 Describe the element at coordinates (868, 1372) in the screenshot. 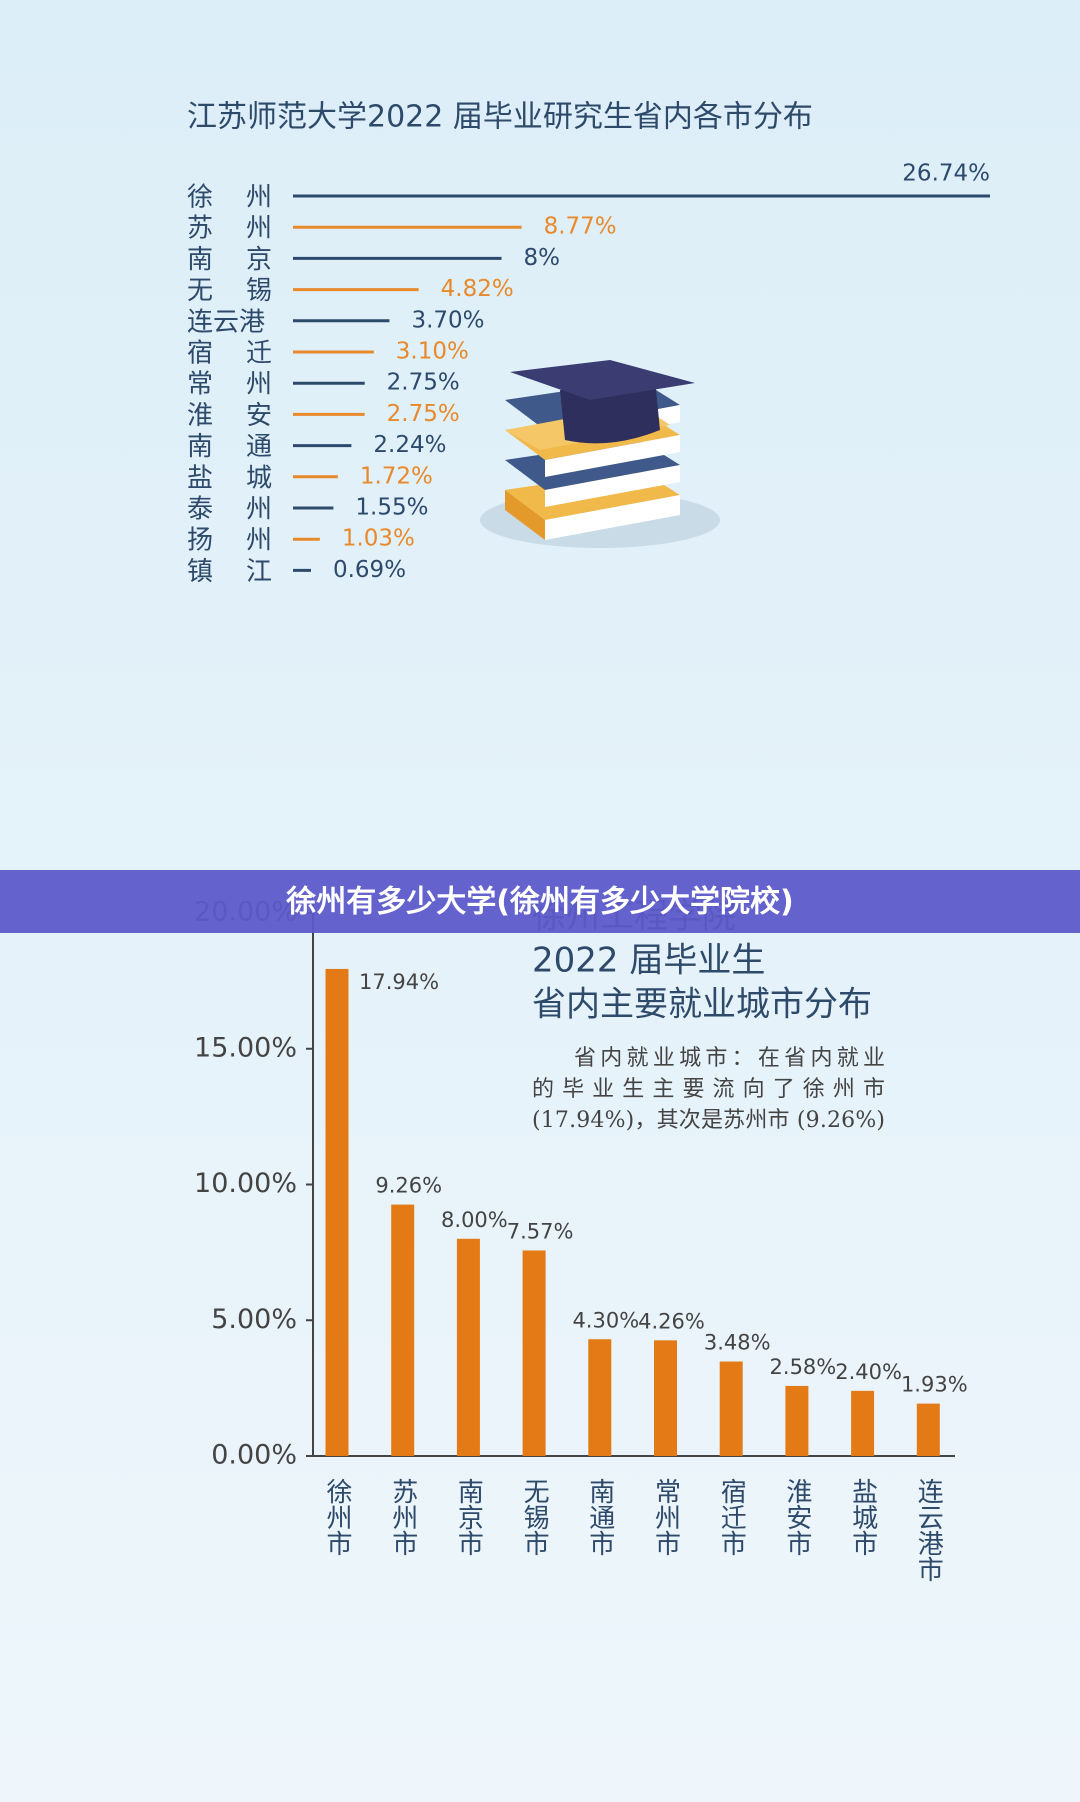

I see `value-label: 2.40%` at that location.